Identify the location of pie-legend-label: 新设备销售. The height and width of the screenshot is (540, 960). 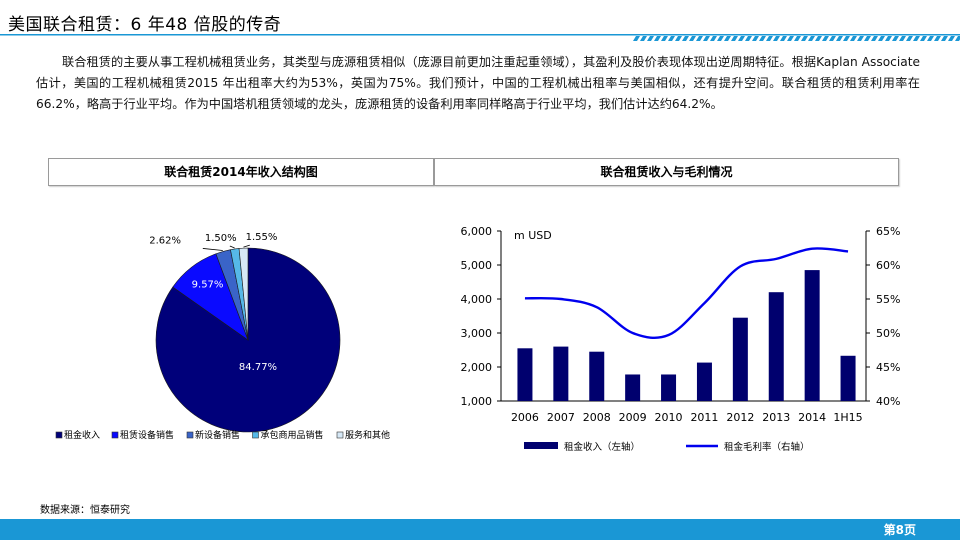
(217, 435).